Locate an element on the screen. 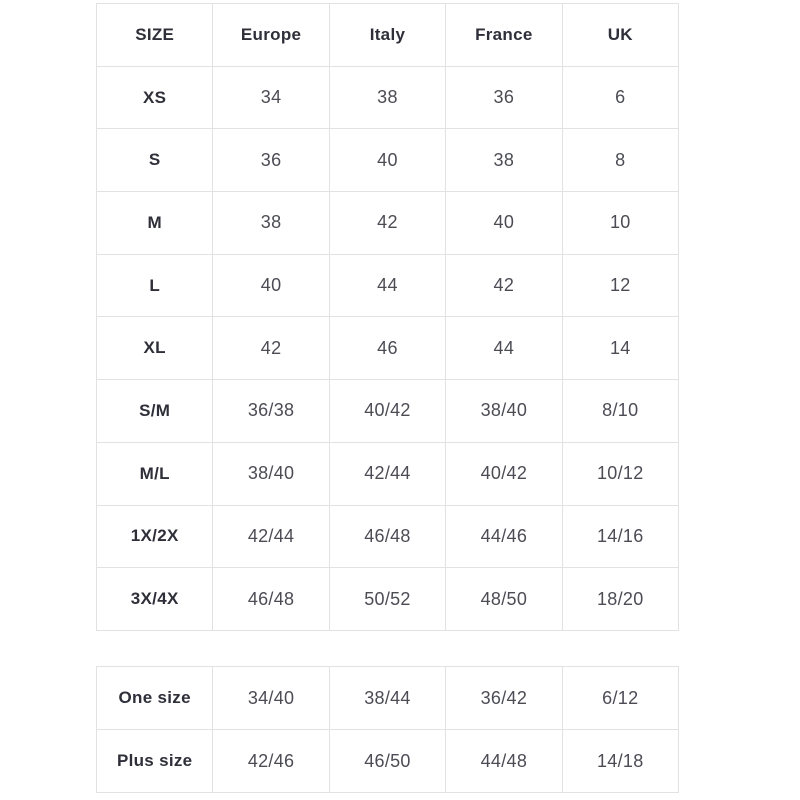  row-label: 1X/2X is located at coordinates (154, 536).